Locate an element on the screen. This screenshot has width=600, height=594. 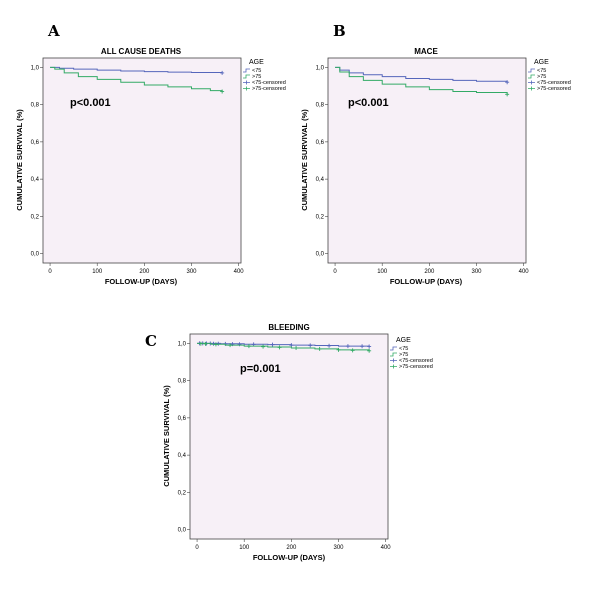
series-line-under75 is located at coordinates (421, 74).